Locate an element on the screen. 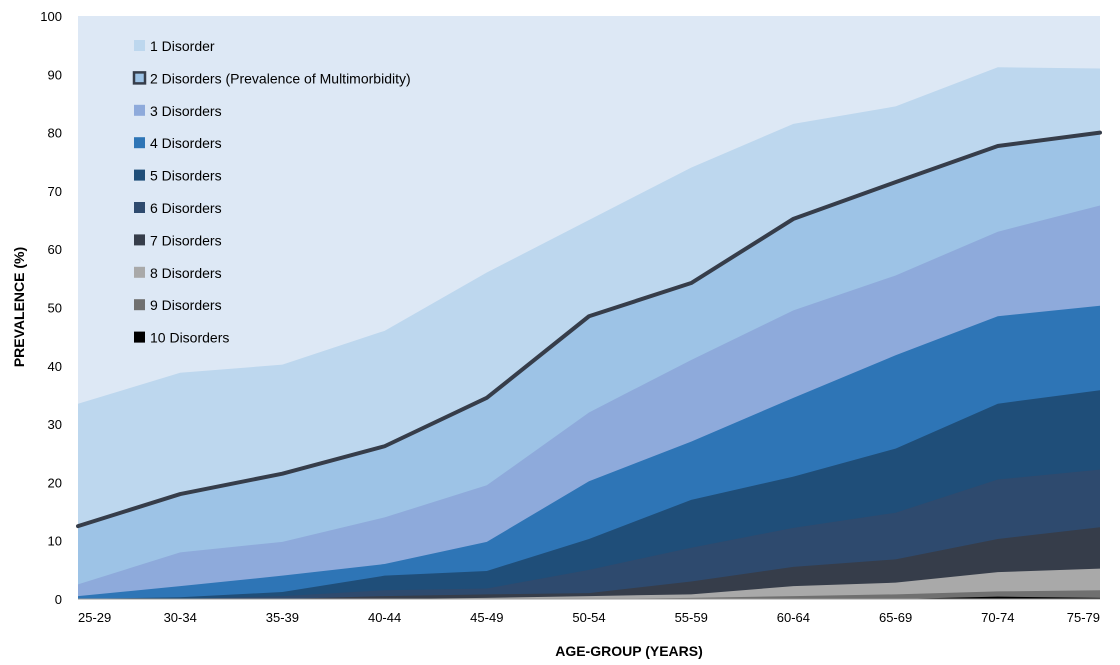  y-tick-labels: 0 10 20 30 40 50 60 70 80 90 100 is located at coordinates (51, 308).